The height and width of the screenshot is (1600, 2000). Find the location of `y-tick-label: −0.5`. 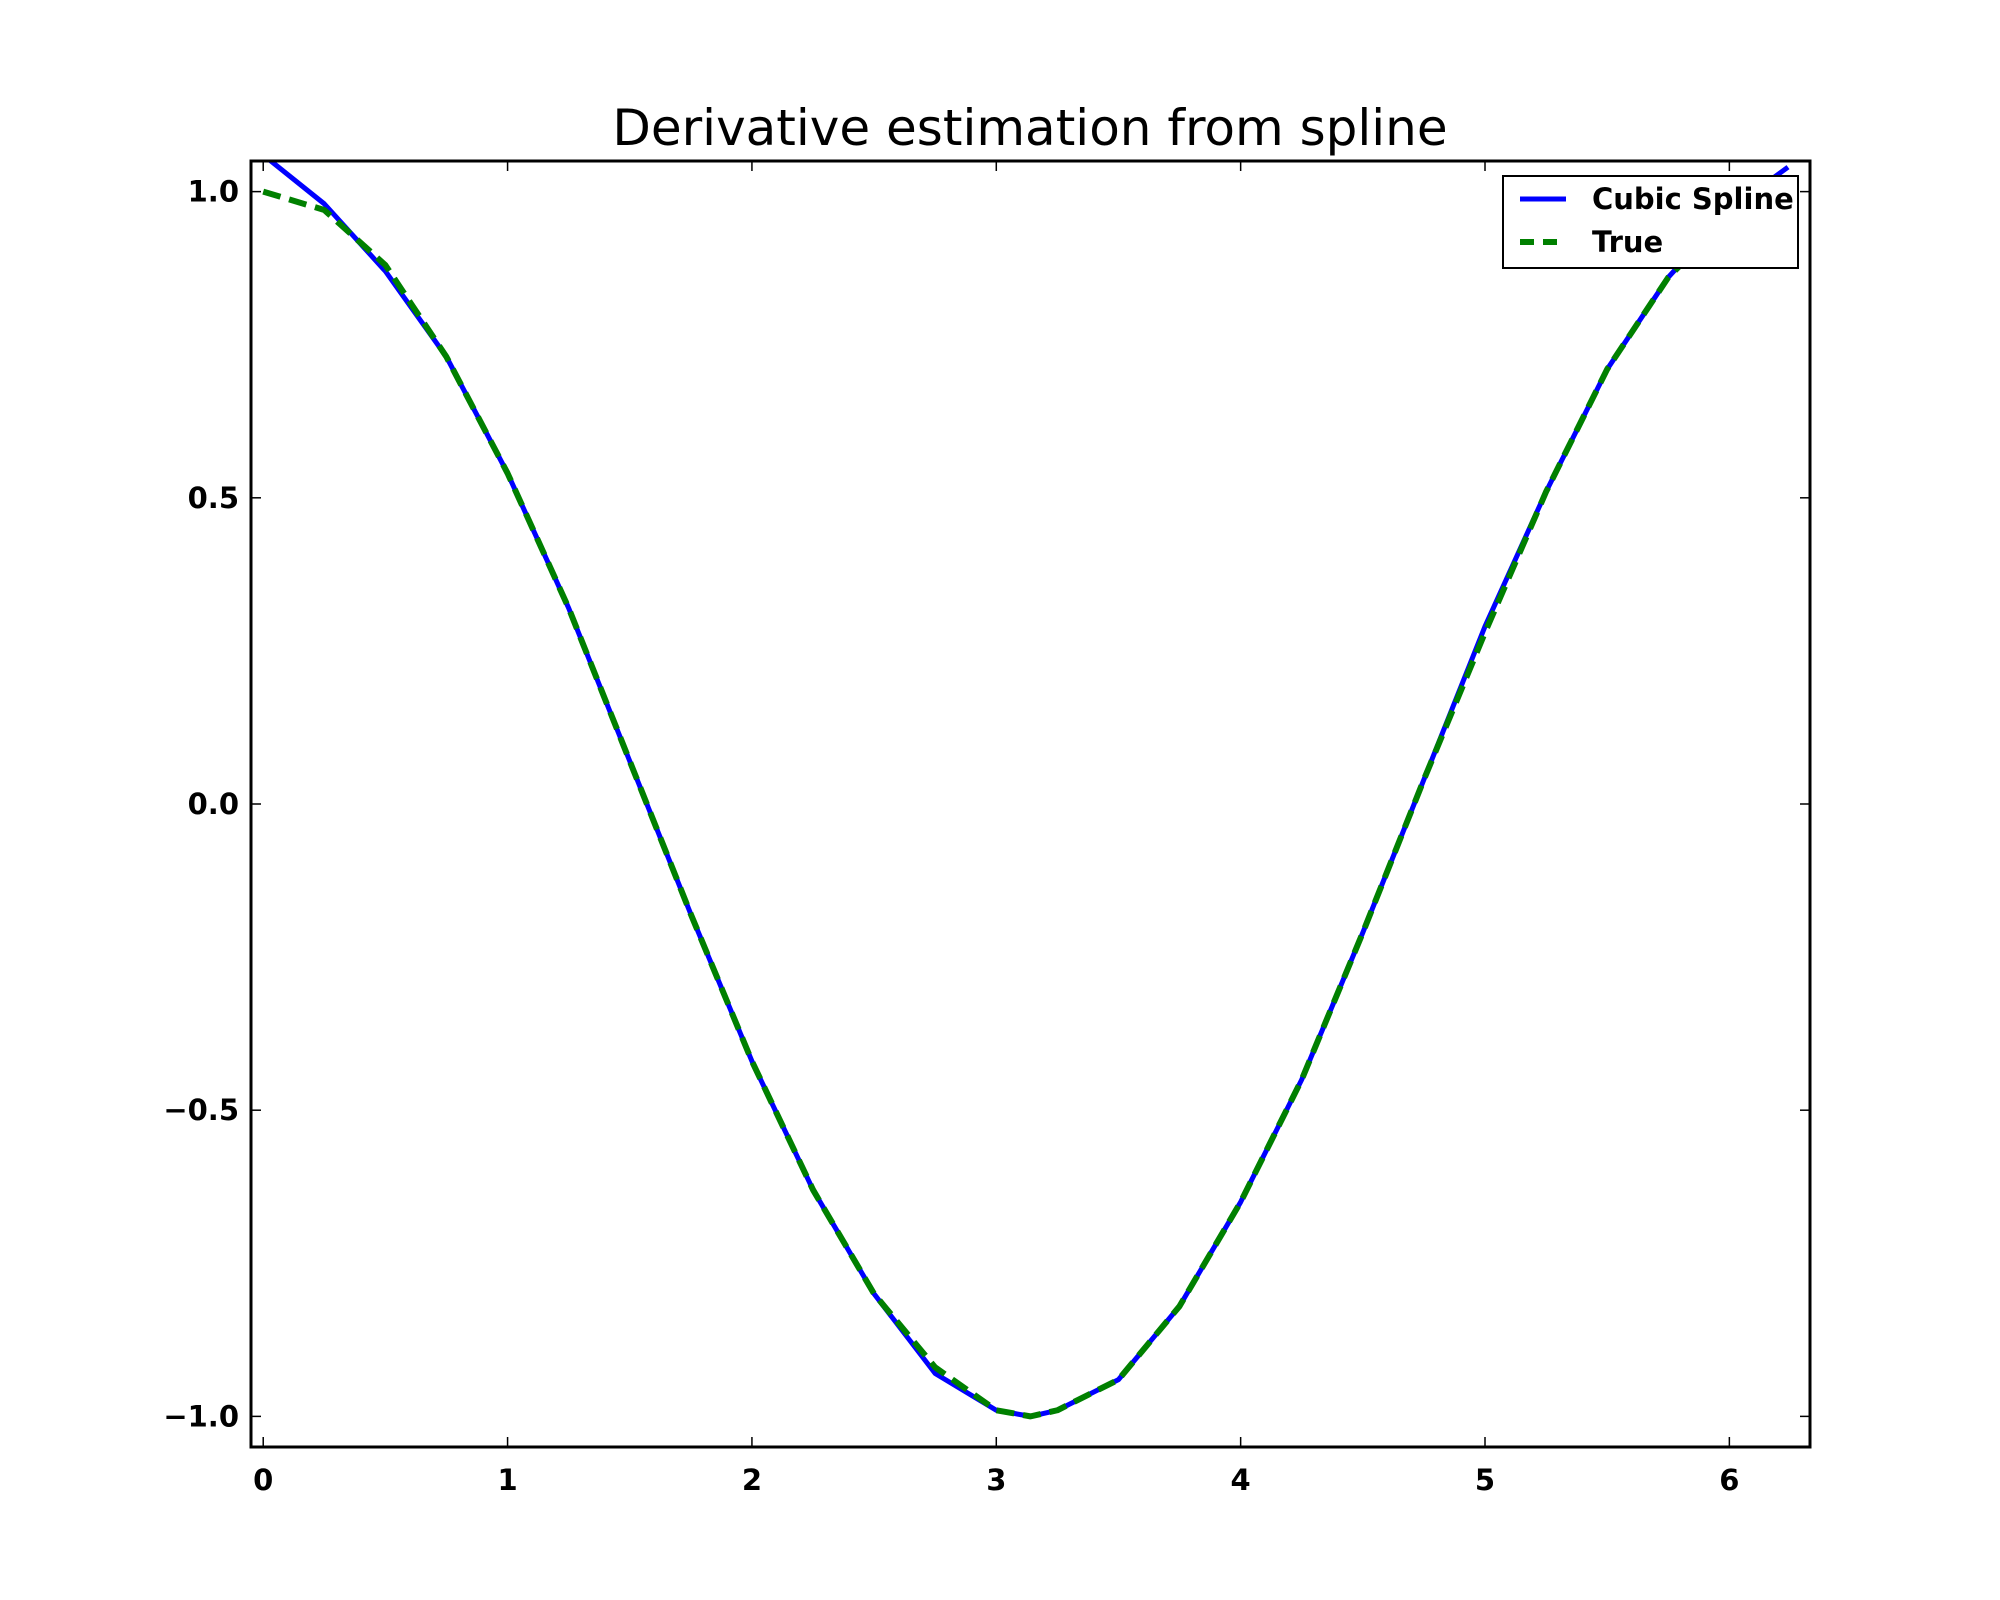

y-tick-label: −0.5 is located at coordinates (201, 1110).